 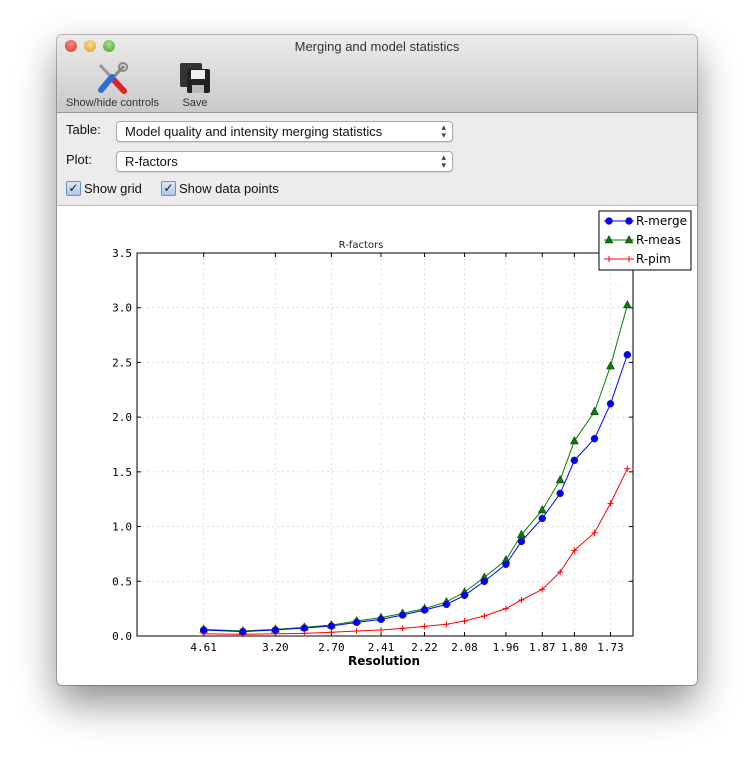 I want to click on y-tick-label: 2.0, so click(x=122, y=417).